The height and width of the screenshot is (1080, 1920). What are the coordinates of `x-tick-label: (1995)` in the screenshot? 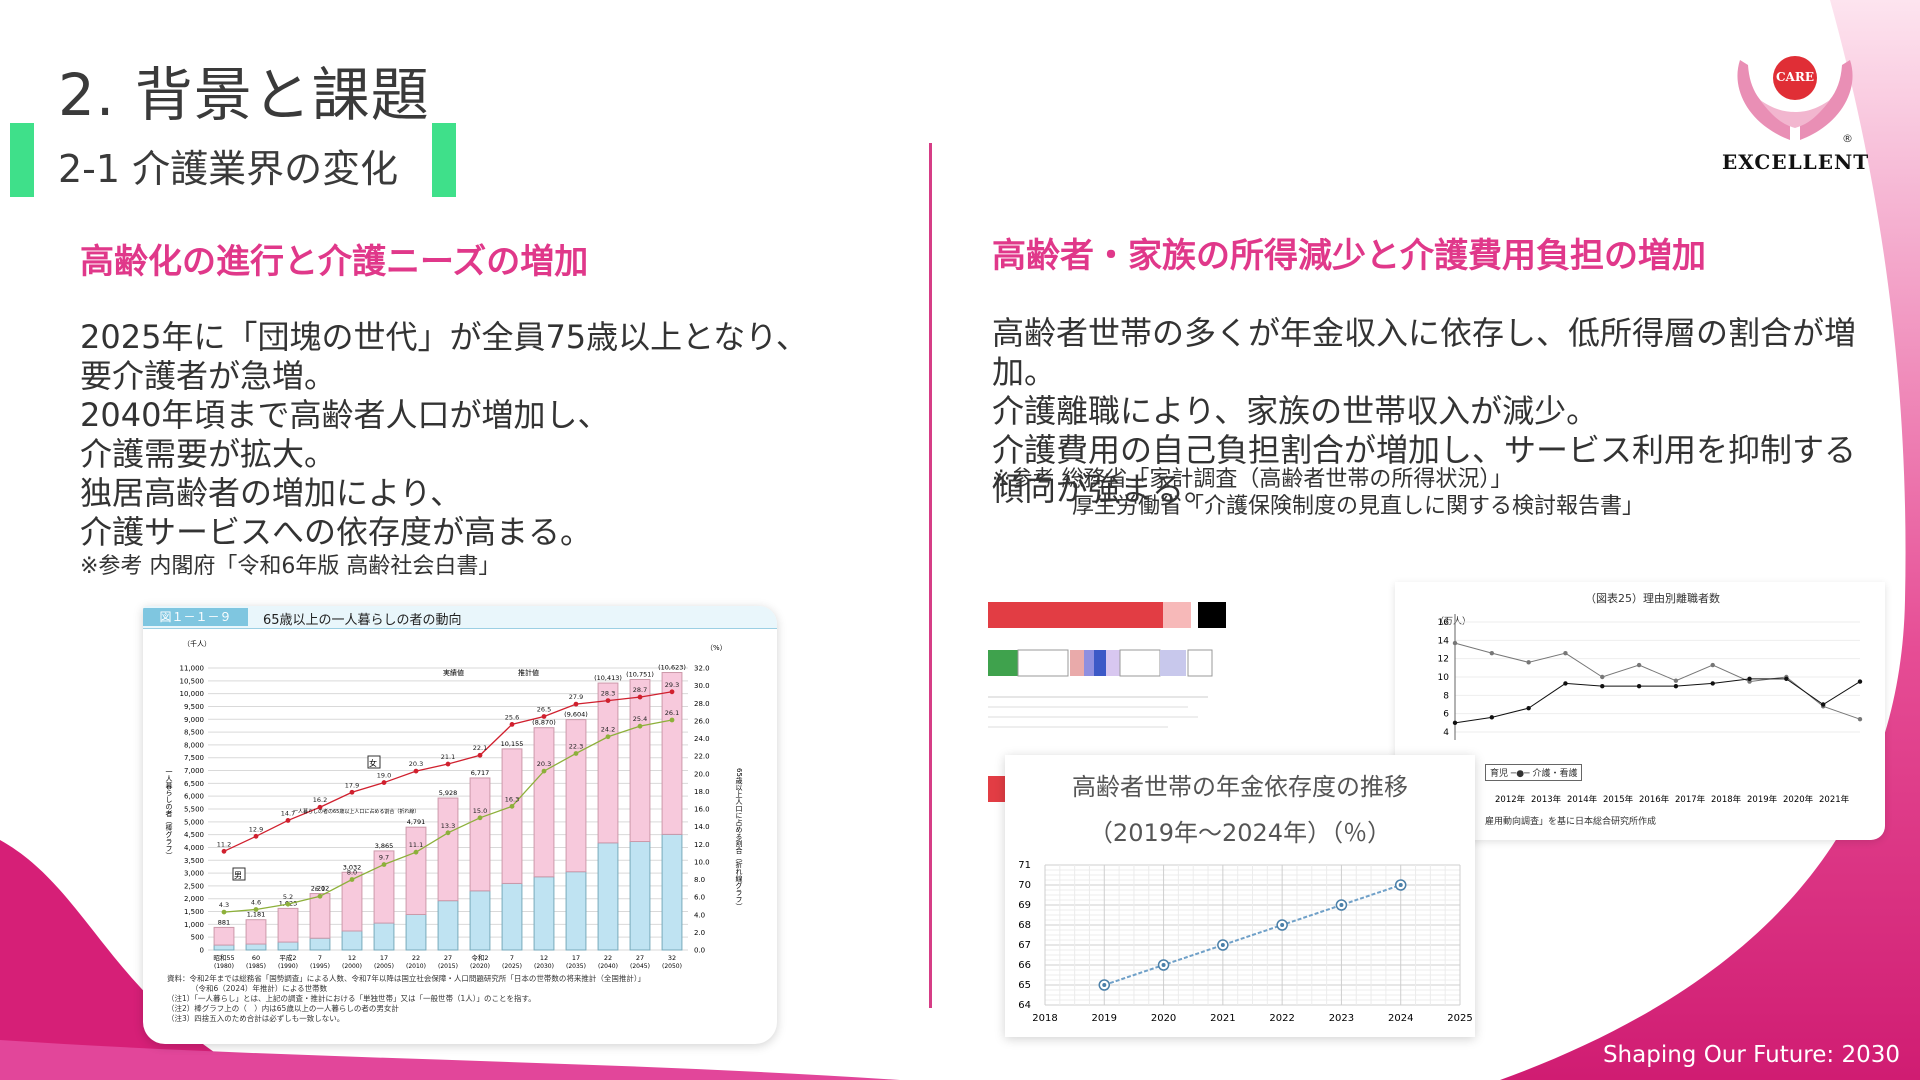 It's located at (320, 966).